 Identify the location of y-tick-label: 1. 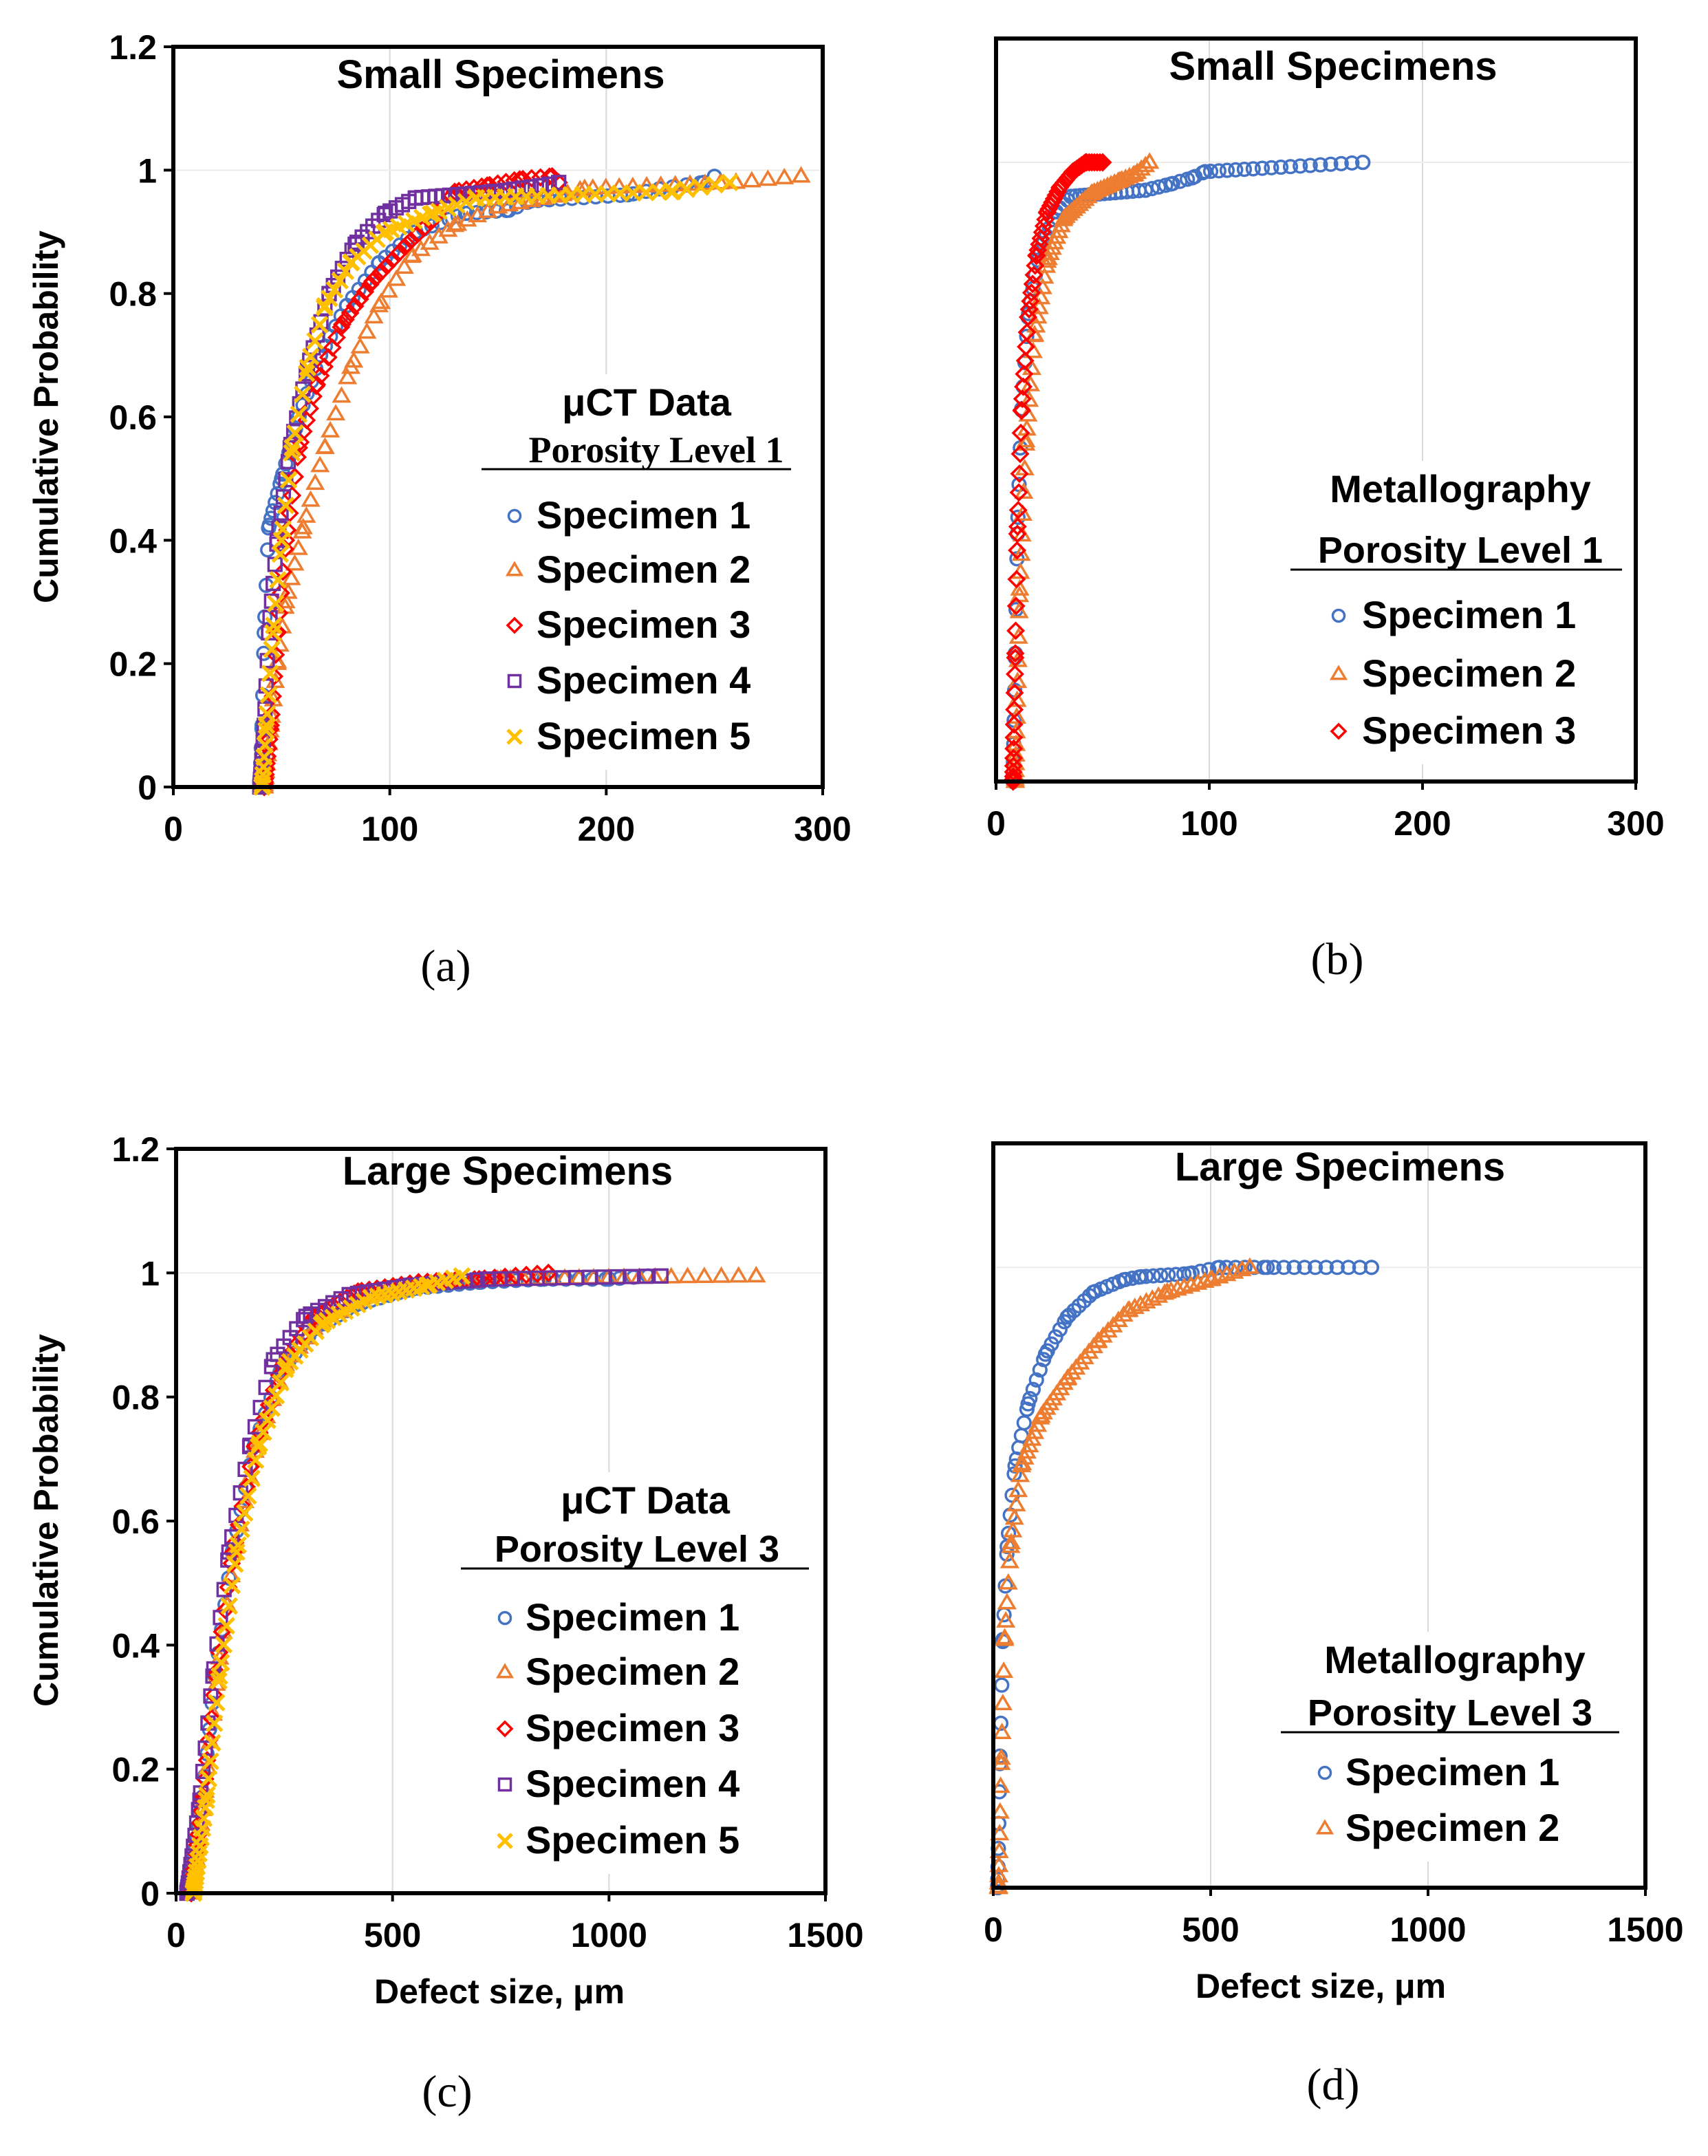
(147, 171).